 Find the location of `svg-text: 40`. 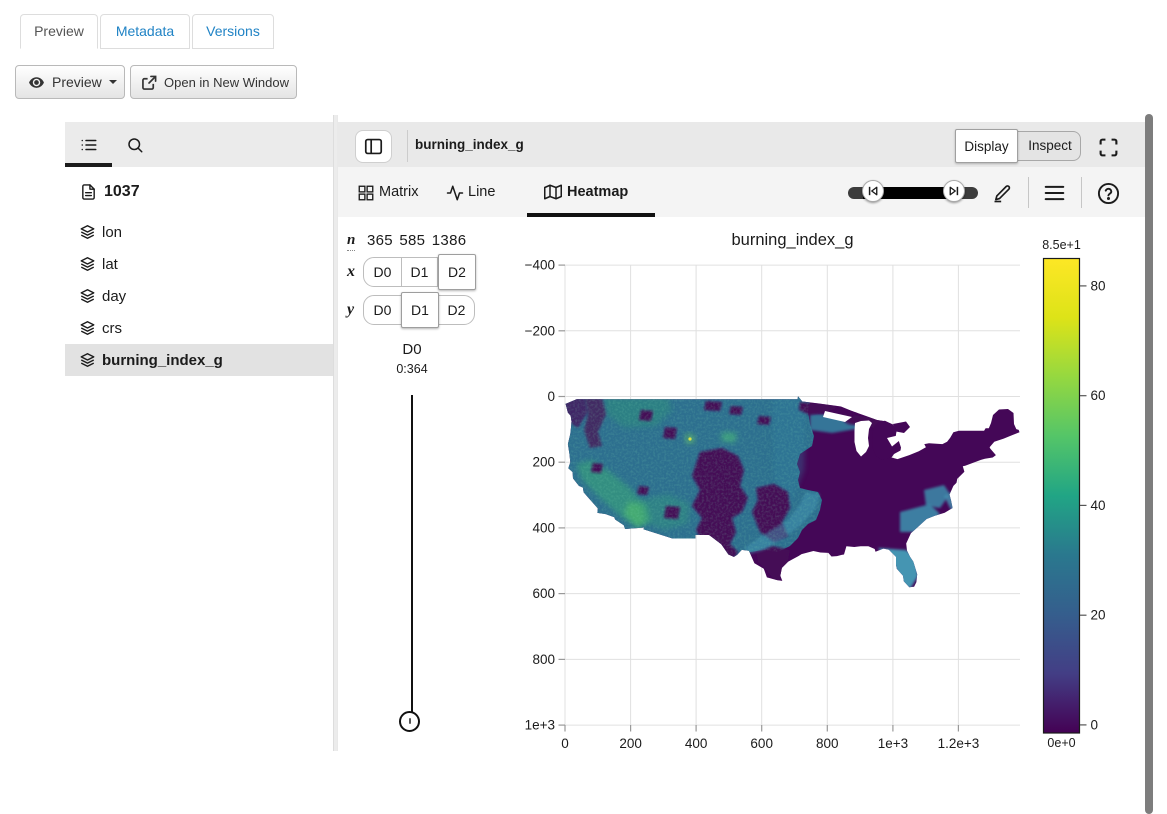

svg-text: 40 is located at coordinates (1098, 505).